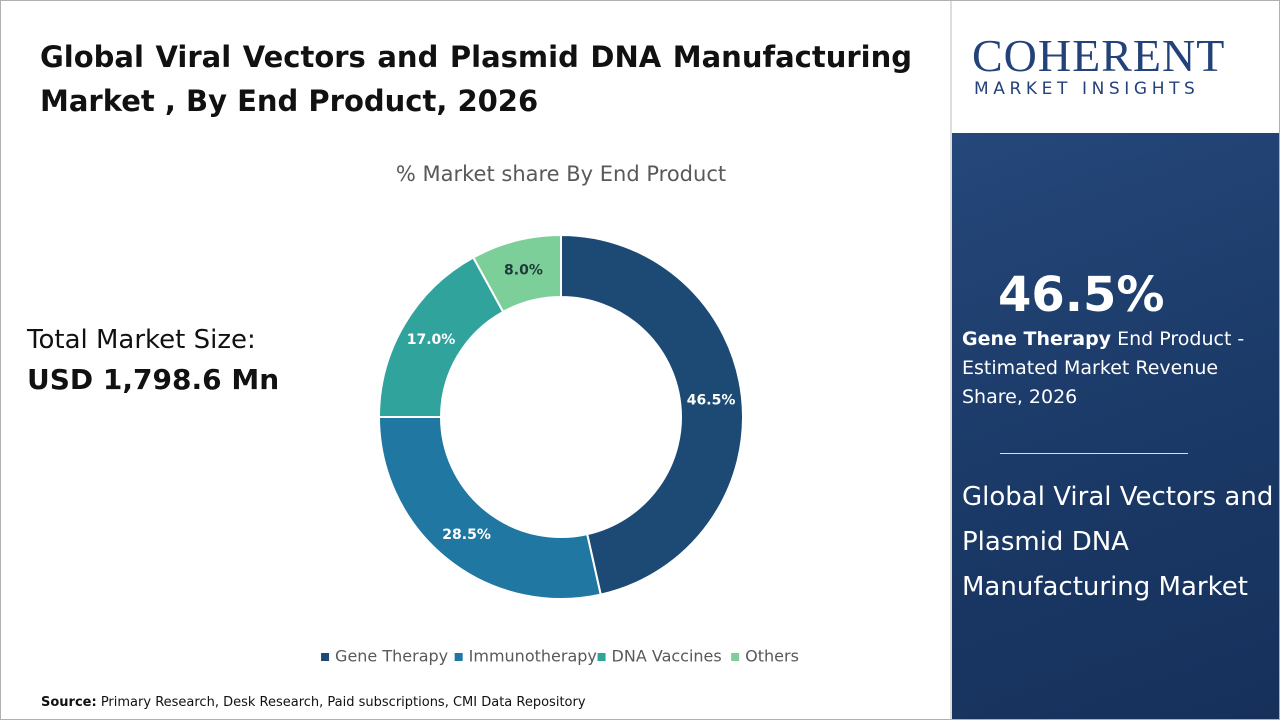  Describe the element at coordinates (711, 400) in the screenshot. I see `value-label: 46.5%` at that location.